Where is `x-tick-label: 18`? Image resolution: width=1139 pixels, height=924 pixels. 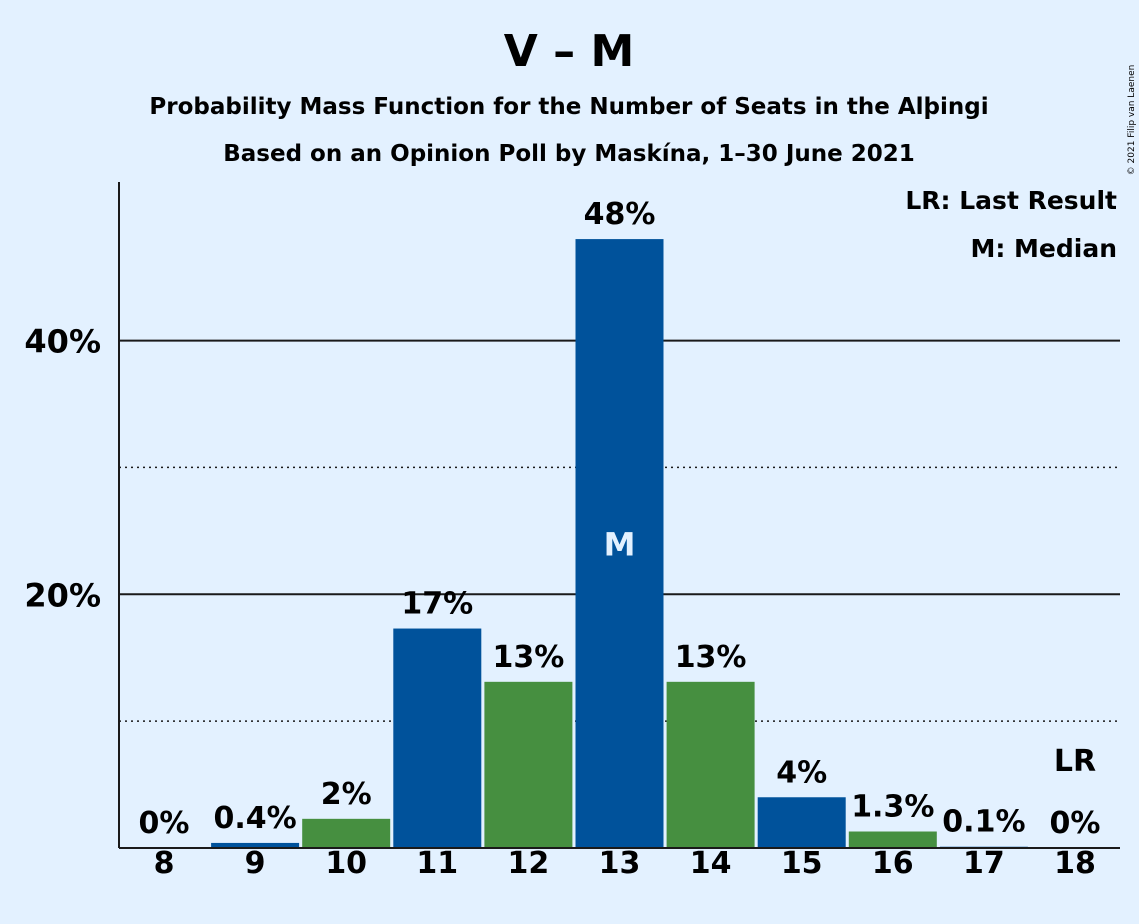 x-tick-label: 18 is located at coordinates (1075, 863).